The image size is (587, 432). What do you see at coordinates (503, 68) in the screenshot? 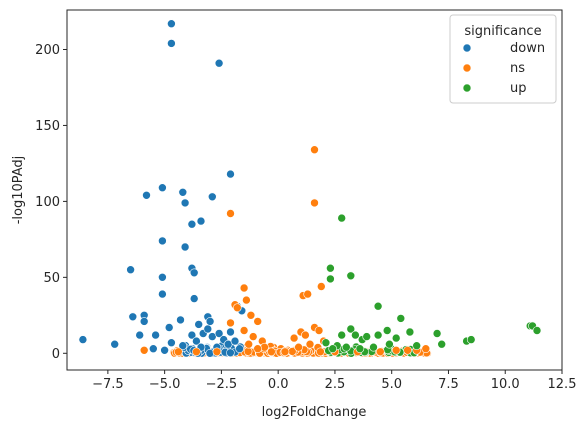
I see `legend-items: down ns up` at bounding box center [503, 68].